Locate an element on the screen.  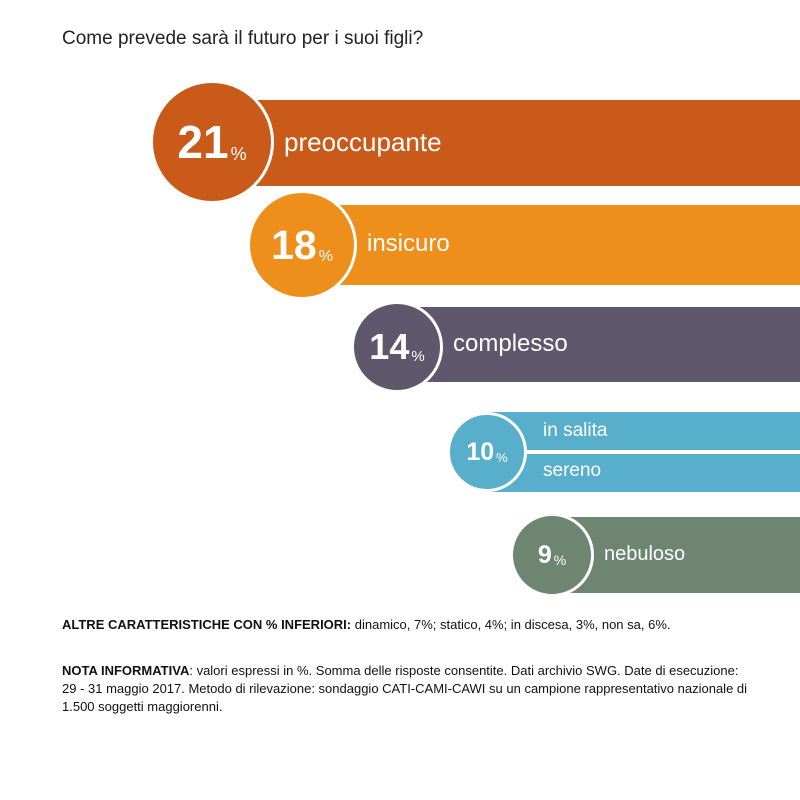
bar-label: insicuro is located at coordinates (408, 244).